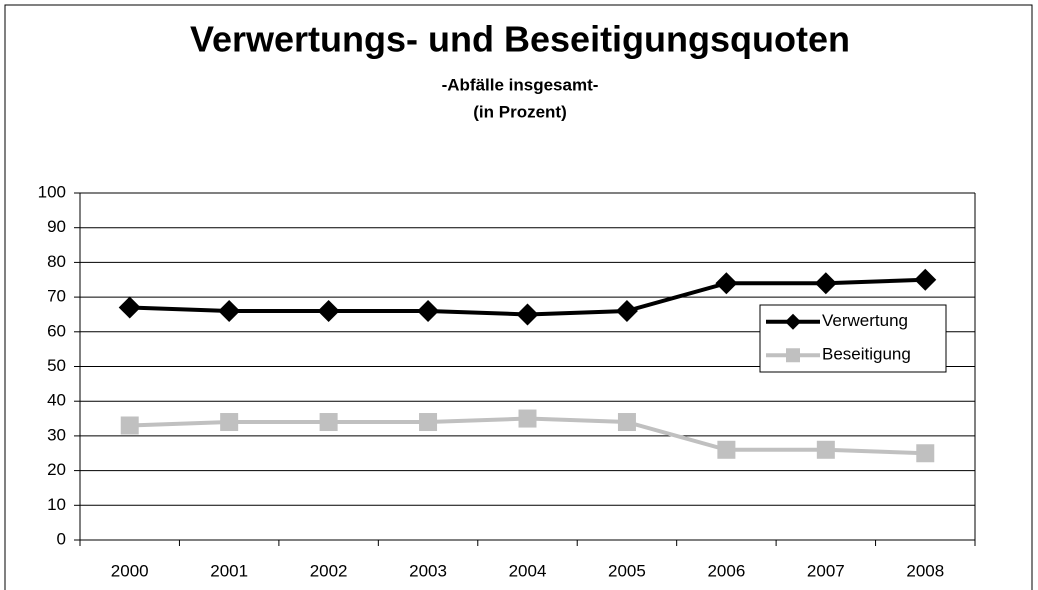 This screenshot has width=1038, height=590. What do you see at coordinates (56, 226) in the screenshot?
I see `y-tick-label: 90` at bounding box center [56, 226].